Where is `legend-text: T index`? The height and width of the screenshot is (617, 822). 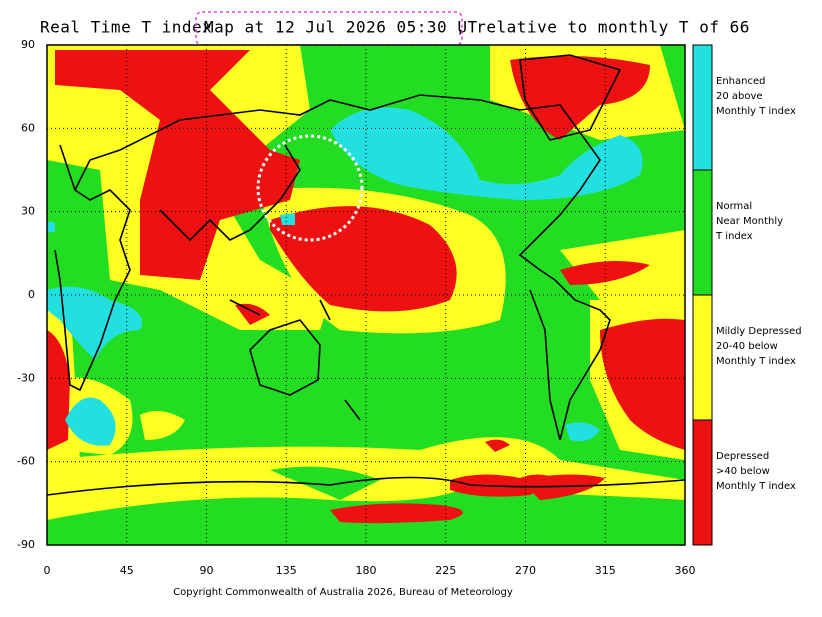 legend-text: T index is located at coordinates (734, 236).